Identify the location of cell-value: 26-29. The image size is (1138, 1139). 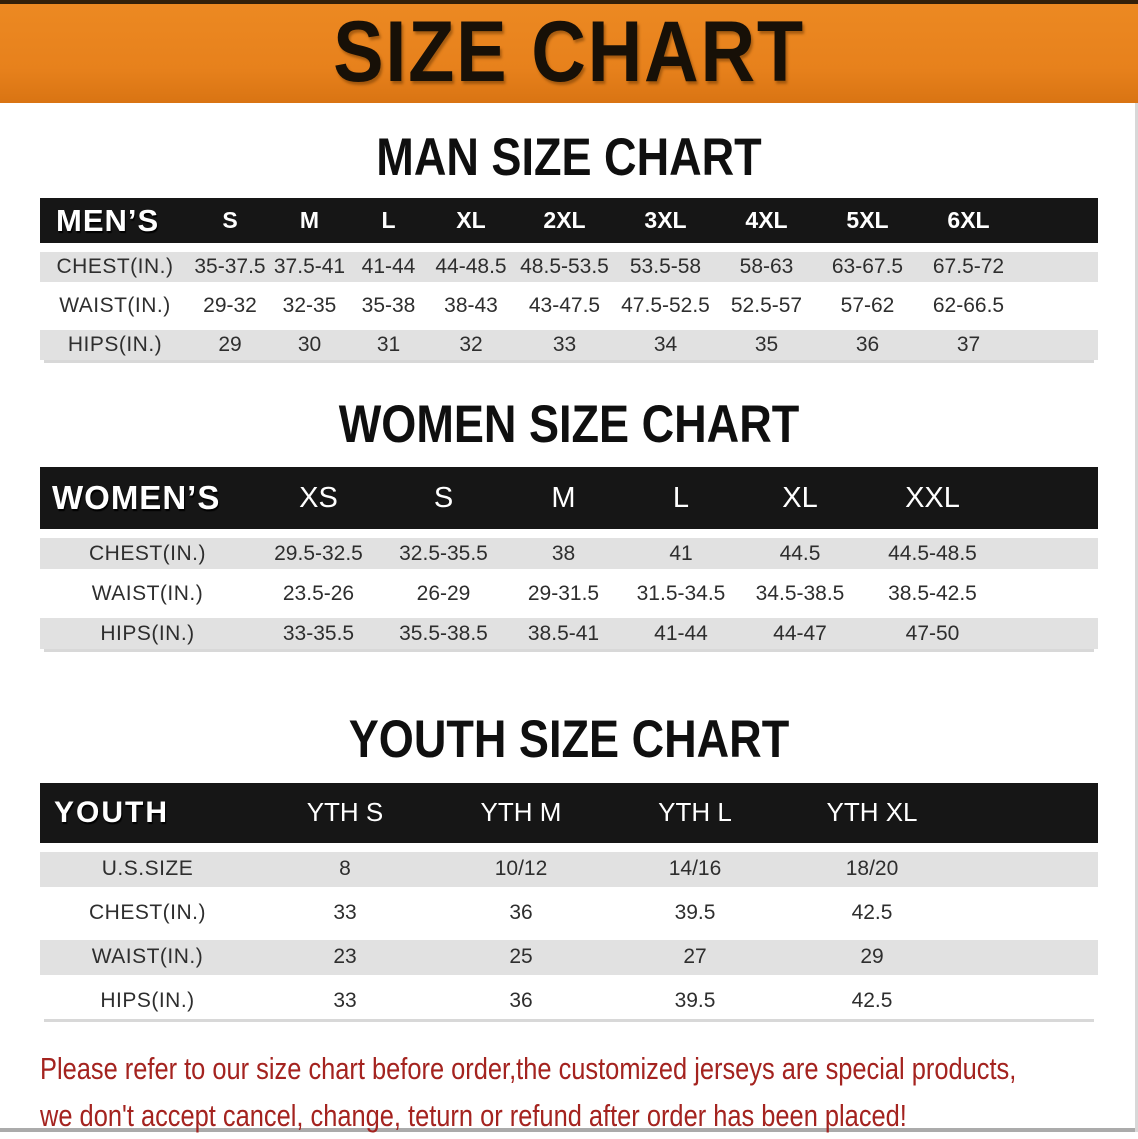
(443, 591).